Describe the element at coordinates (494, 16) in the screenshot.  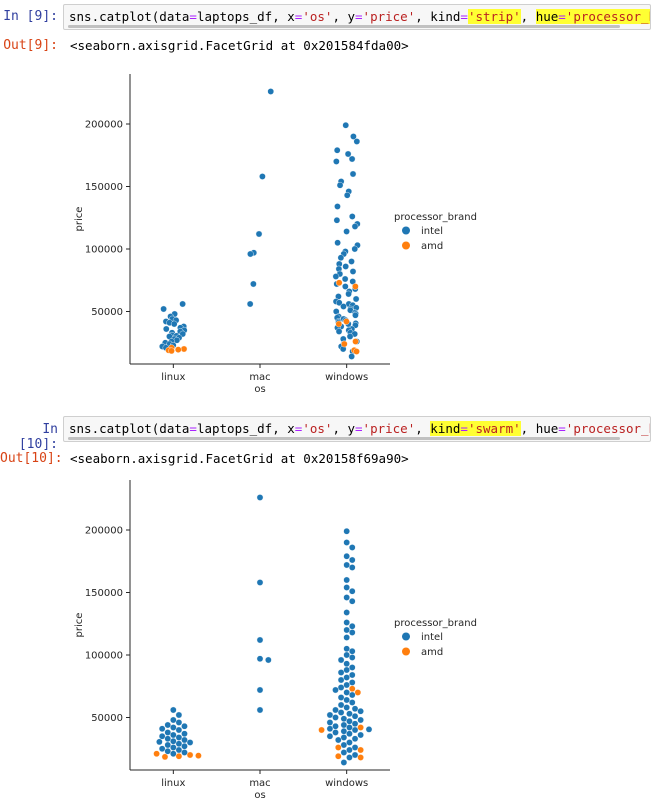
I see `kind-highlight: 'strip'` at that location.